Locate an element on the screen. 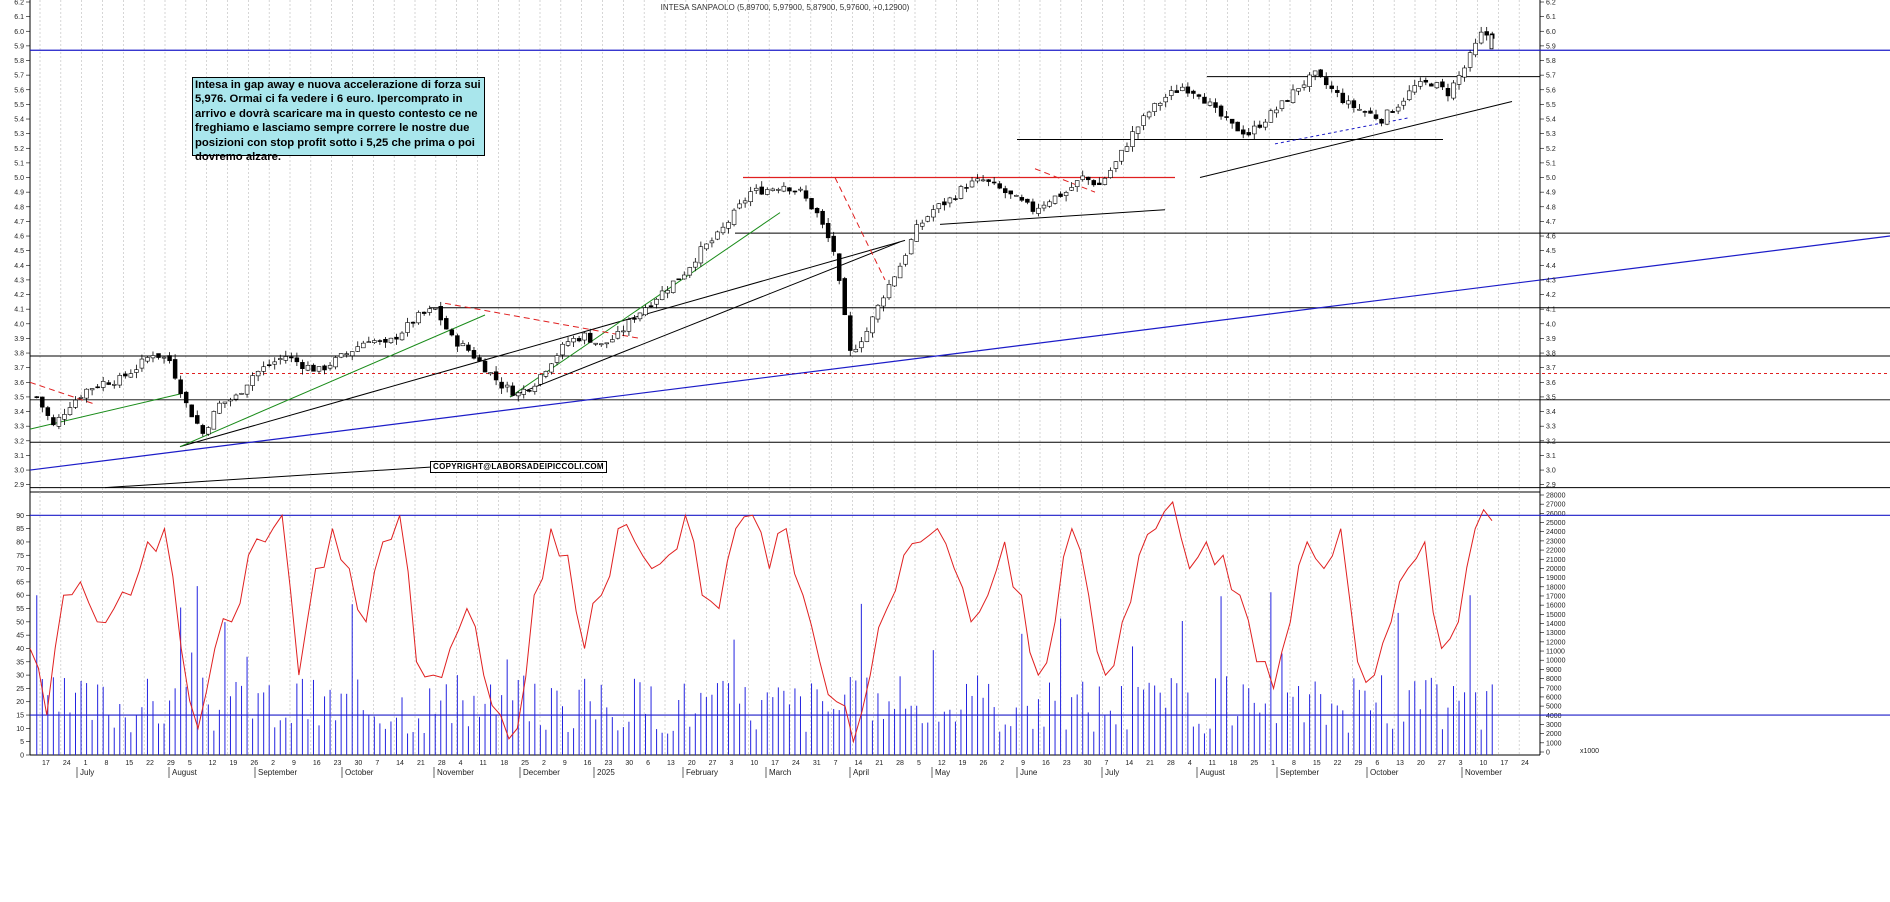  price-tick: 5.4 is located at coordinates (1551, 120).